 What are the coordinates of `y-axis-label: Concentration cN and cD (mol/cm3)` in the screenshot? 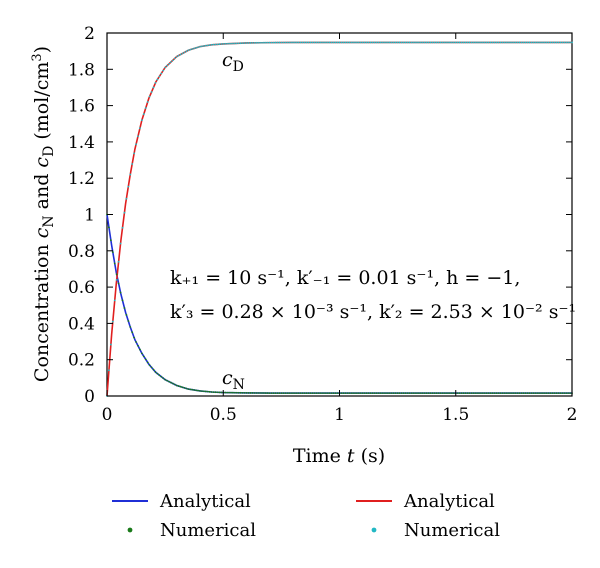 It's located at (43, 214).